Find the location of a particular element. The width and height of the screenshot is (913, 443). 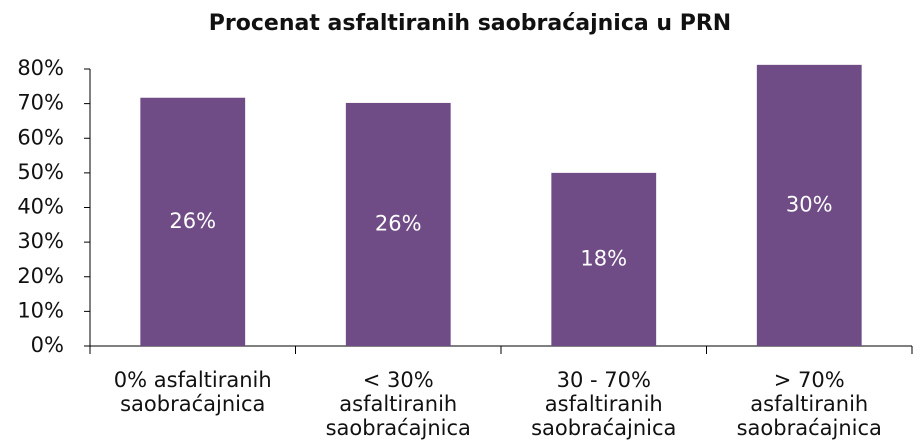

y-tick-label: 30% is located at coordinates (40, 241).